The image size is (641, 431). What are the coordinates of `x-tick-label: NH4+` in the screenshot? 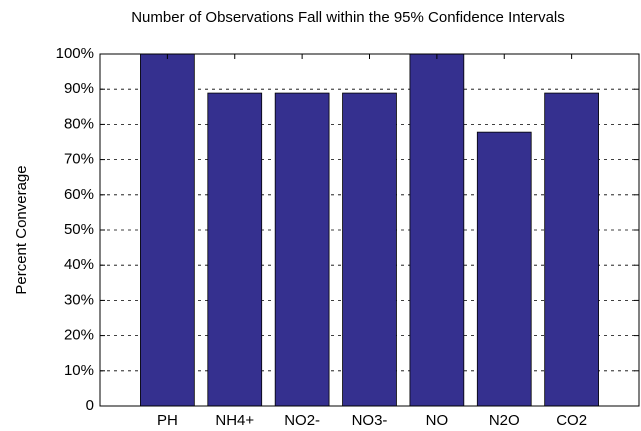 It's located at (234, 420).